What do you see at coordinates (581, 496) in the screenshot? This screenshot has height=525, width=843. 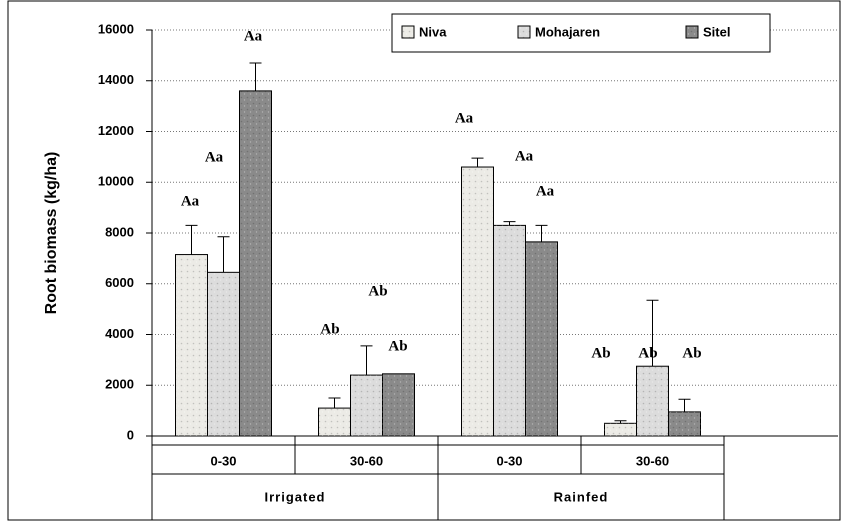 I see `group-label: Rainfed` at bounding box center [581, 496].